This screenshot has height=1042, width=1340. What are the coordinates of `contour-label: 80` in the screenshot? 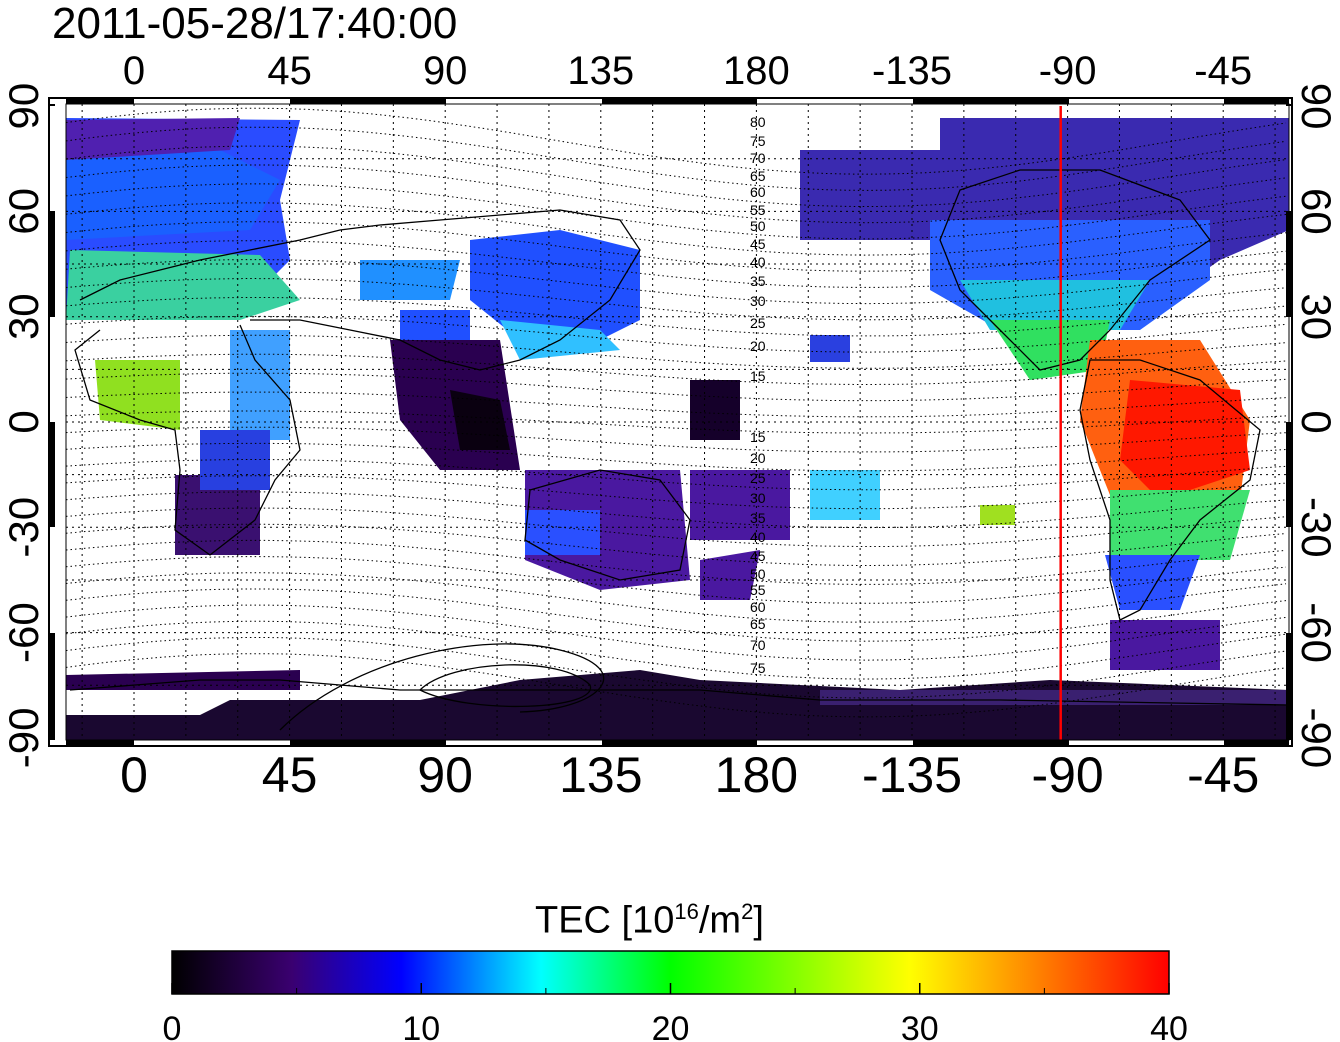 It's located at (758, 122).